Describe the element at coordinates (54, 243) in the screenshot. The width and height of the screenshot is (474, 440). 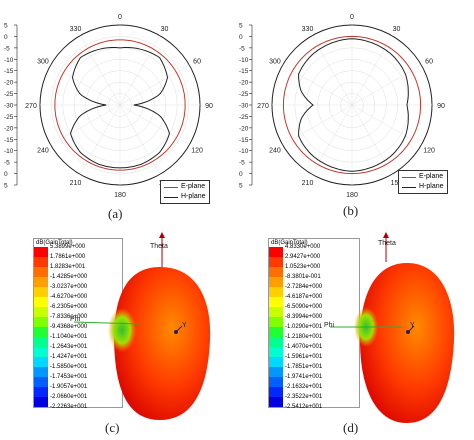
I see `colorbar-title-c: dB(GainTotal)` at that location.